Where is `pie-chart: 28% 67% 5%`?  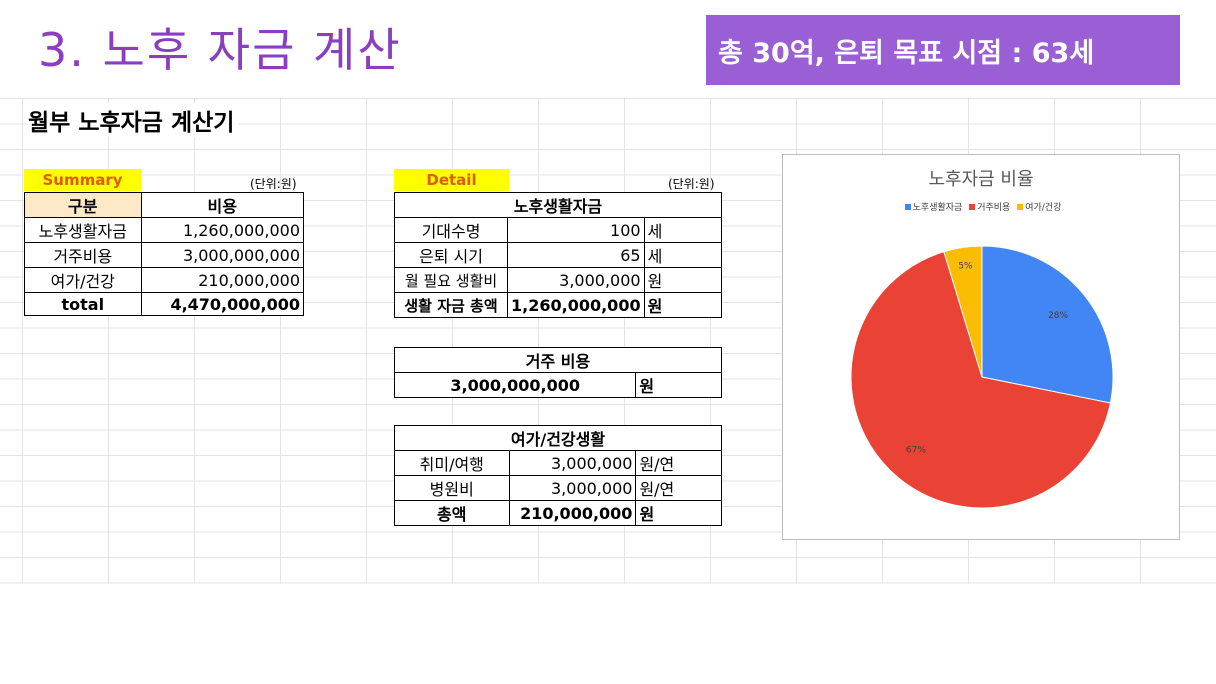
pie-chart: 28% 67% 5% is located at coordinates (982, 377).